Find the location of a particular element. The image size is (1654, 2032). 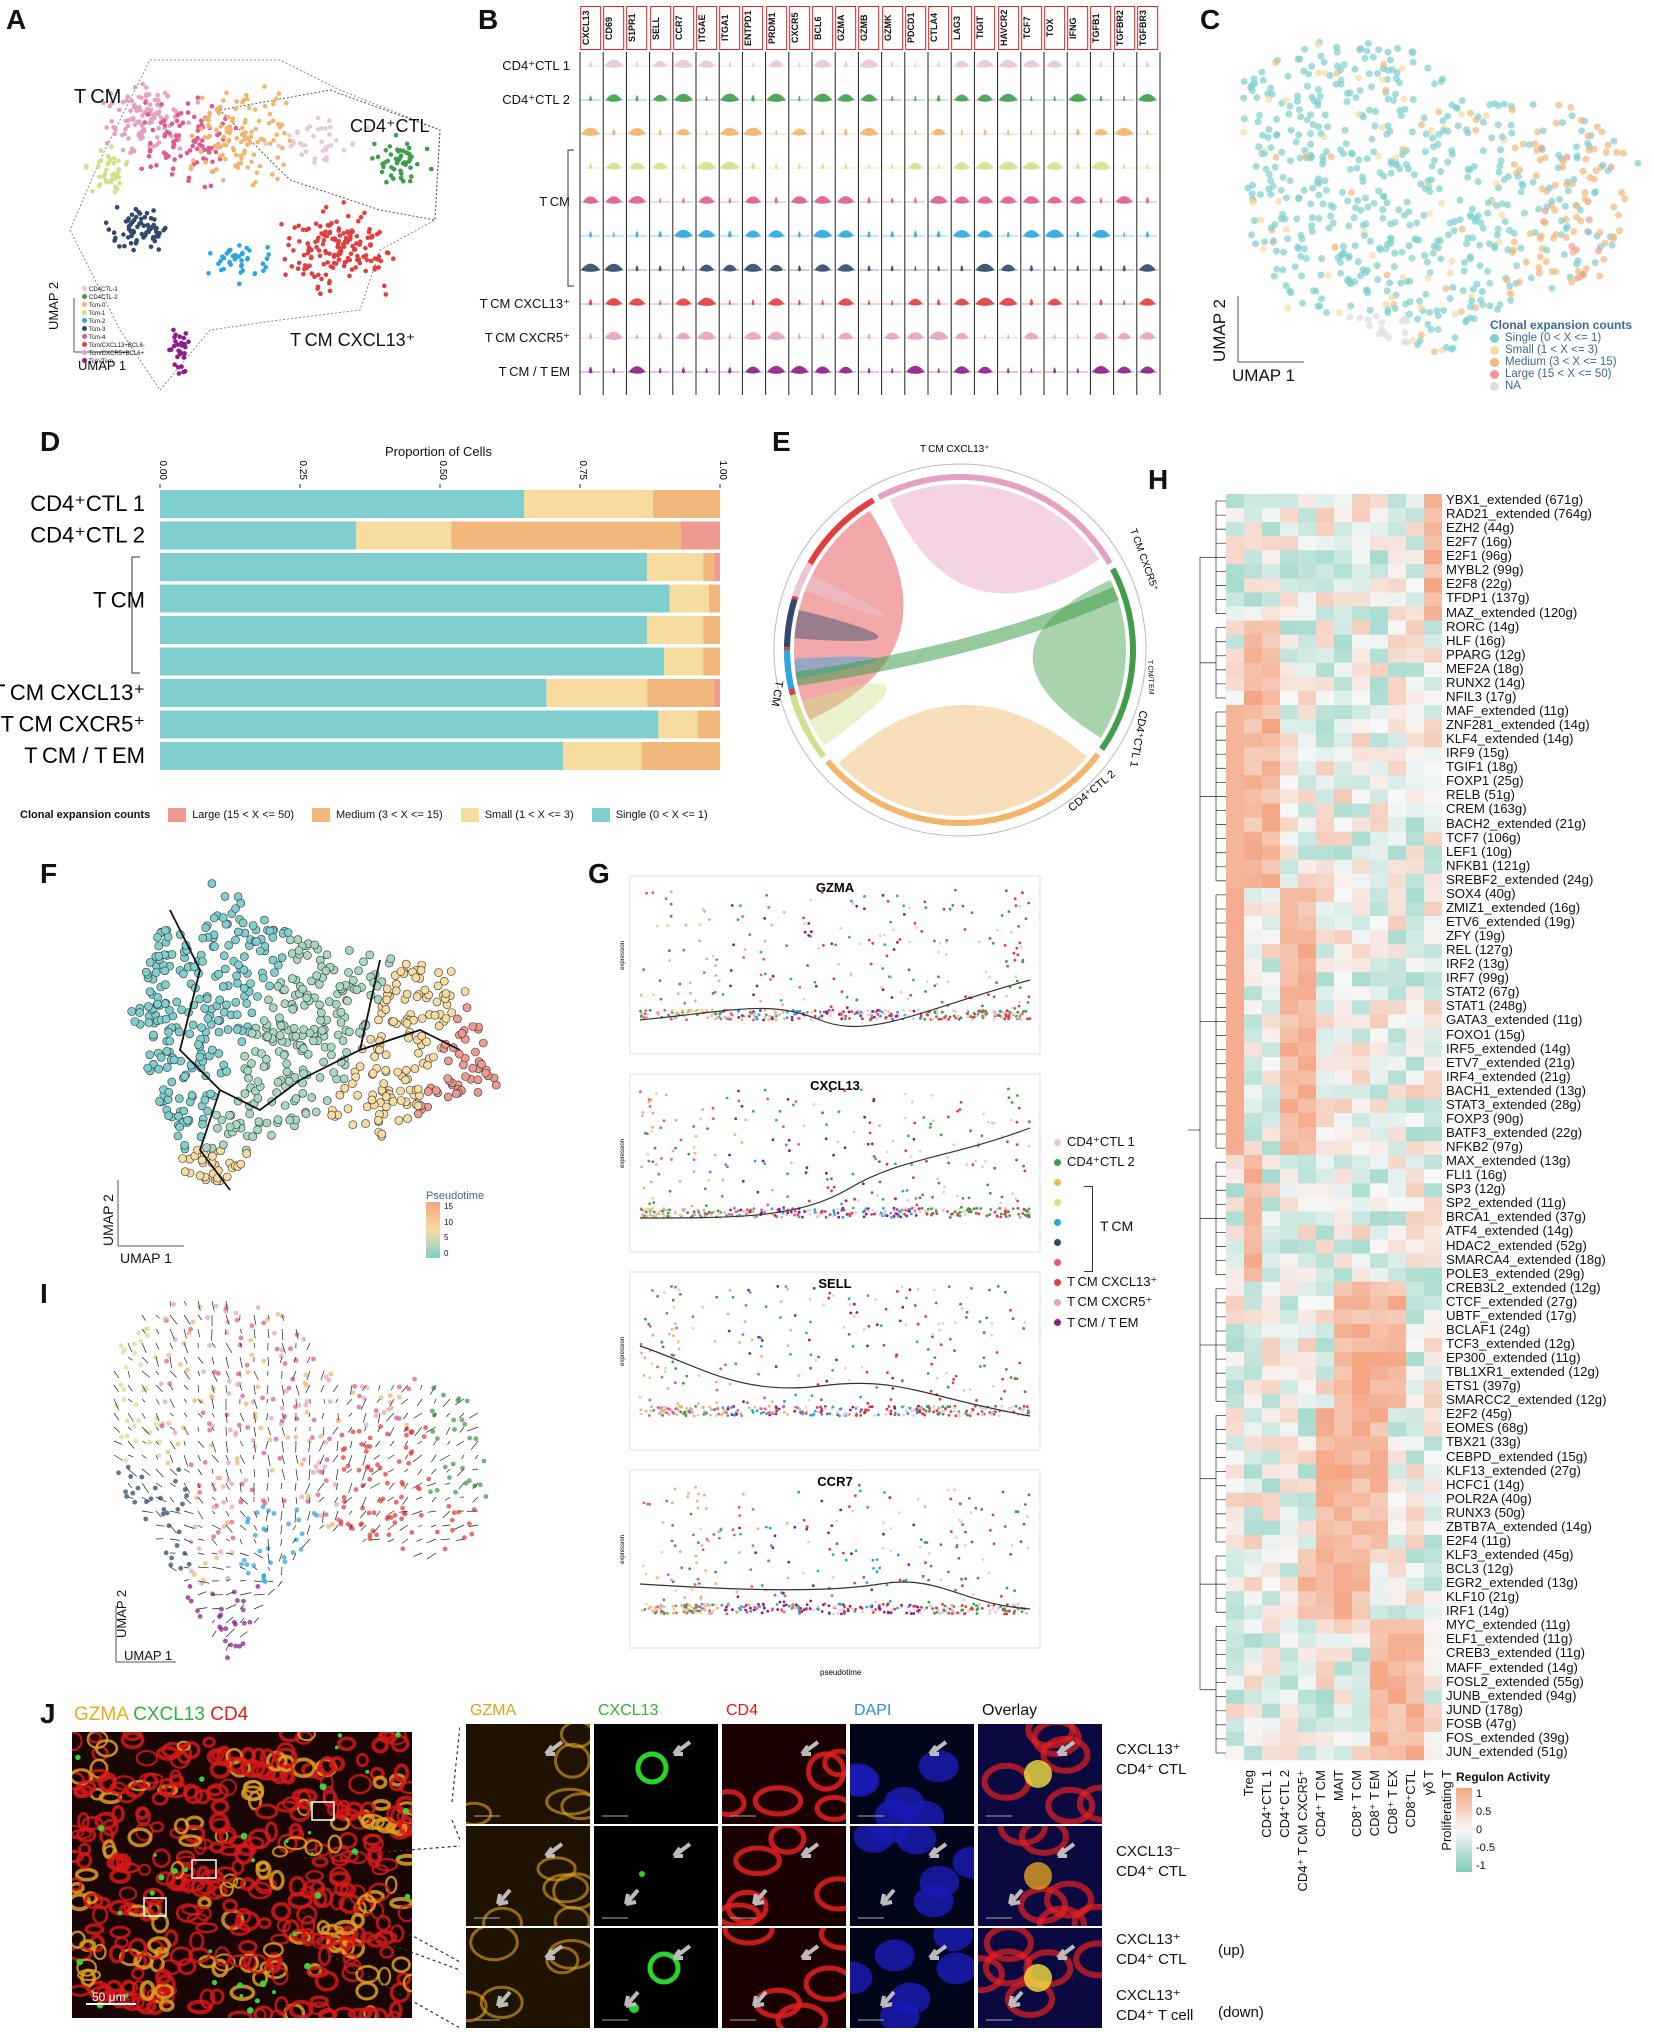

regulon-label: BACH1_extended (13g) is located at coordinates (1516, 1090).